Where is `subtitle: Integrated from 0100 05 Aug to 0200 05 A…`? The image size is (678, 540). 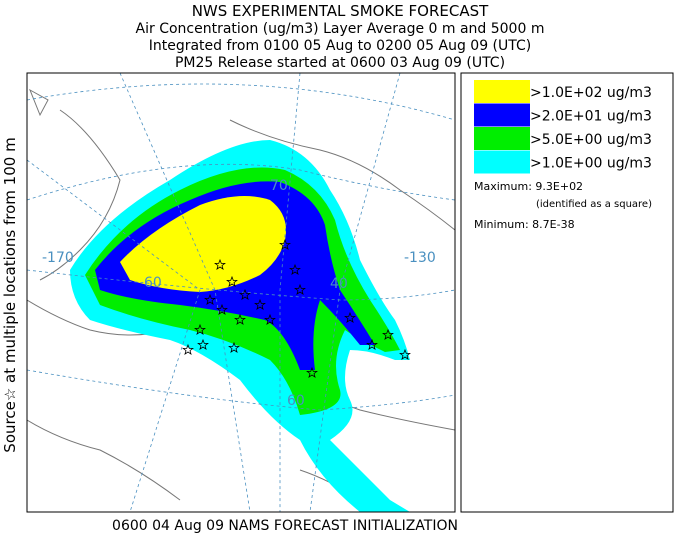
subtitle: Integrated from 0100 05 Aug to 0200 05 A… is located at coordinates (340, 46).